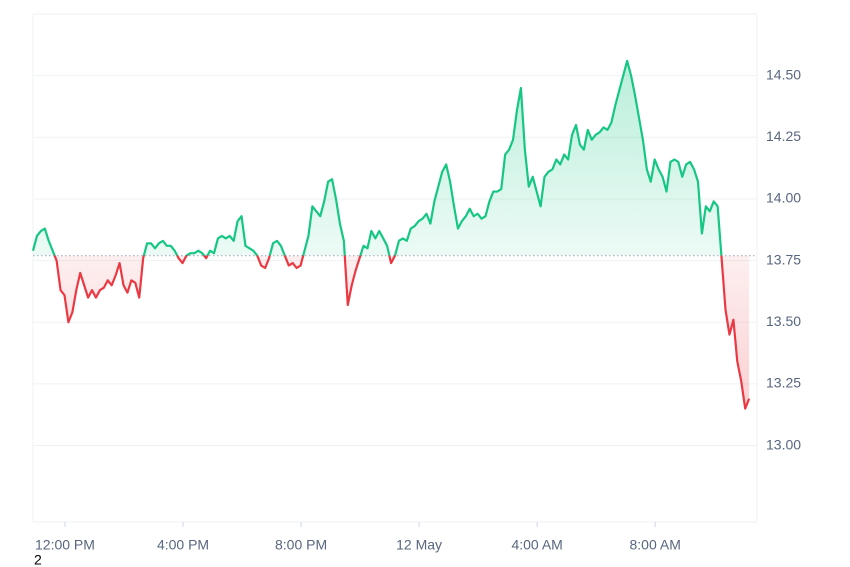  Describe the element at coordinates (783, 136) in the screenshot. I see `y-tick-label: 14.25` at that location.